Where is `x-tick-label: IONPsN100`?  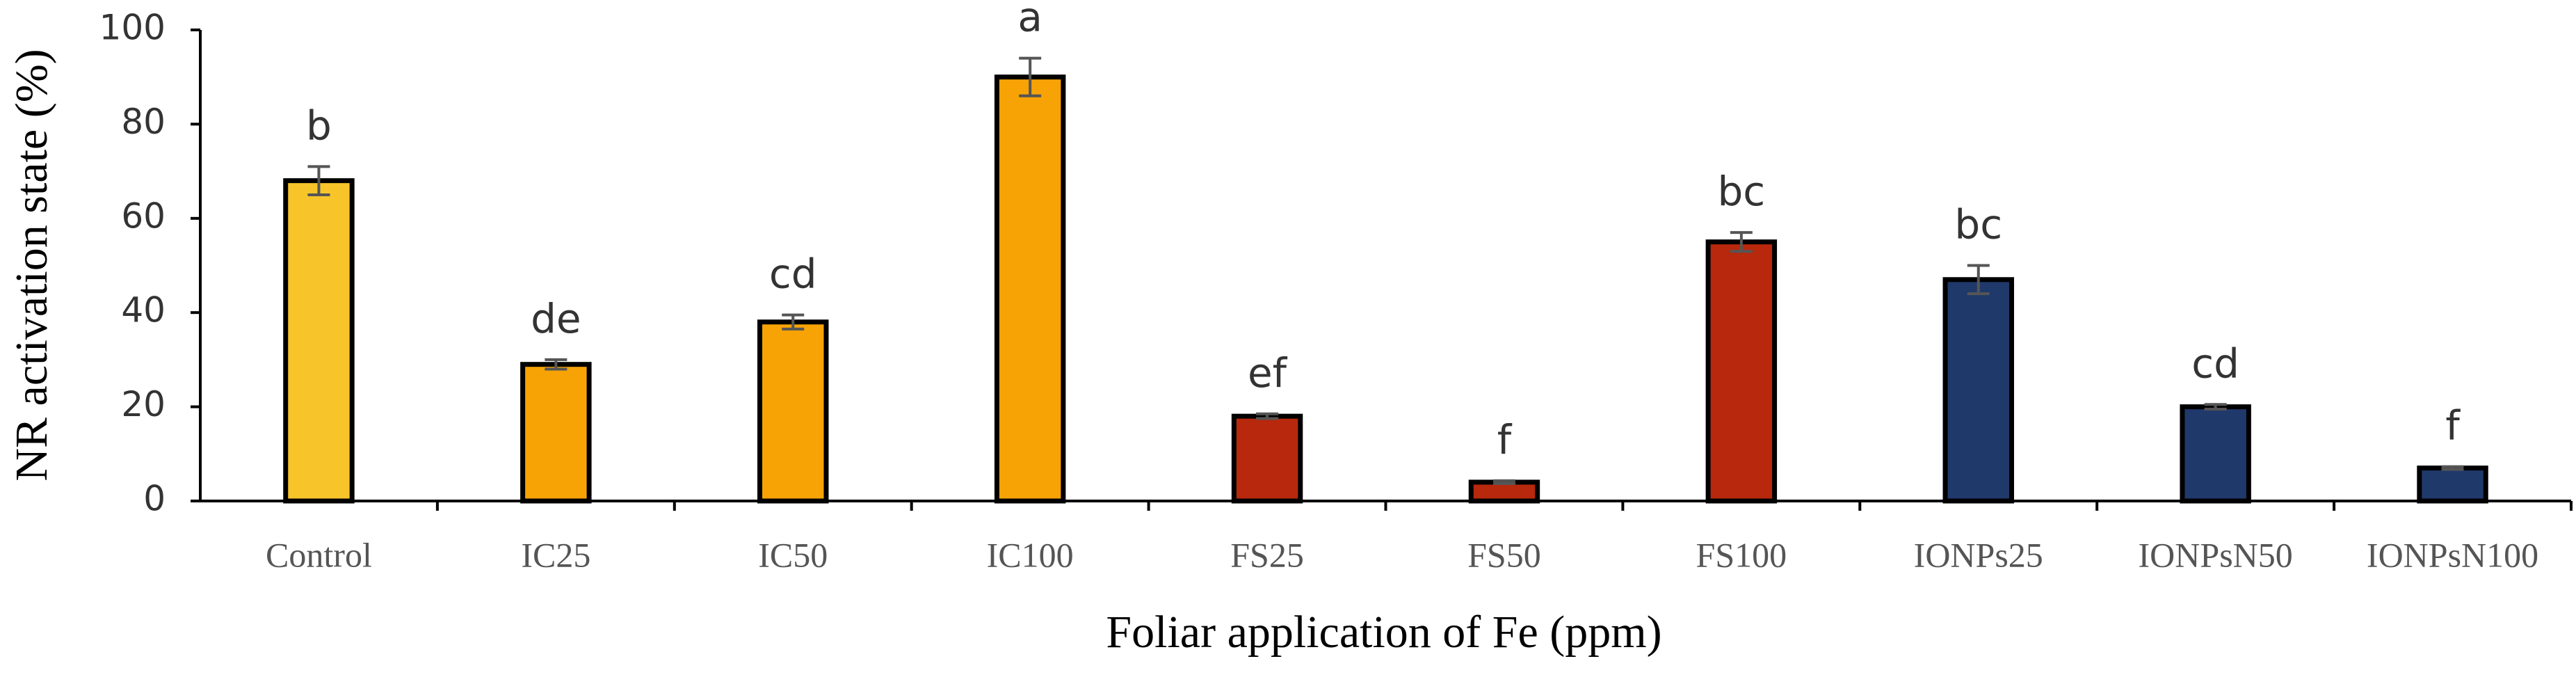
x-tick-label: IONPsN100 is located at coordinates (2452, 554).